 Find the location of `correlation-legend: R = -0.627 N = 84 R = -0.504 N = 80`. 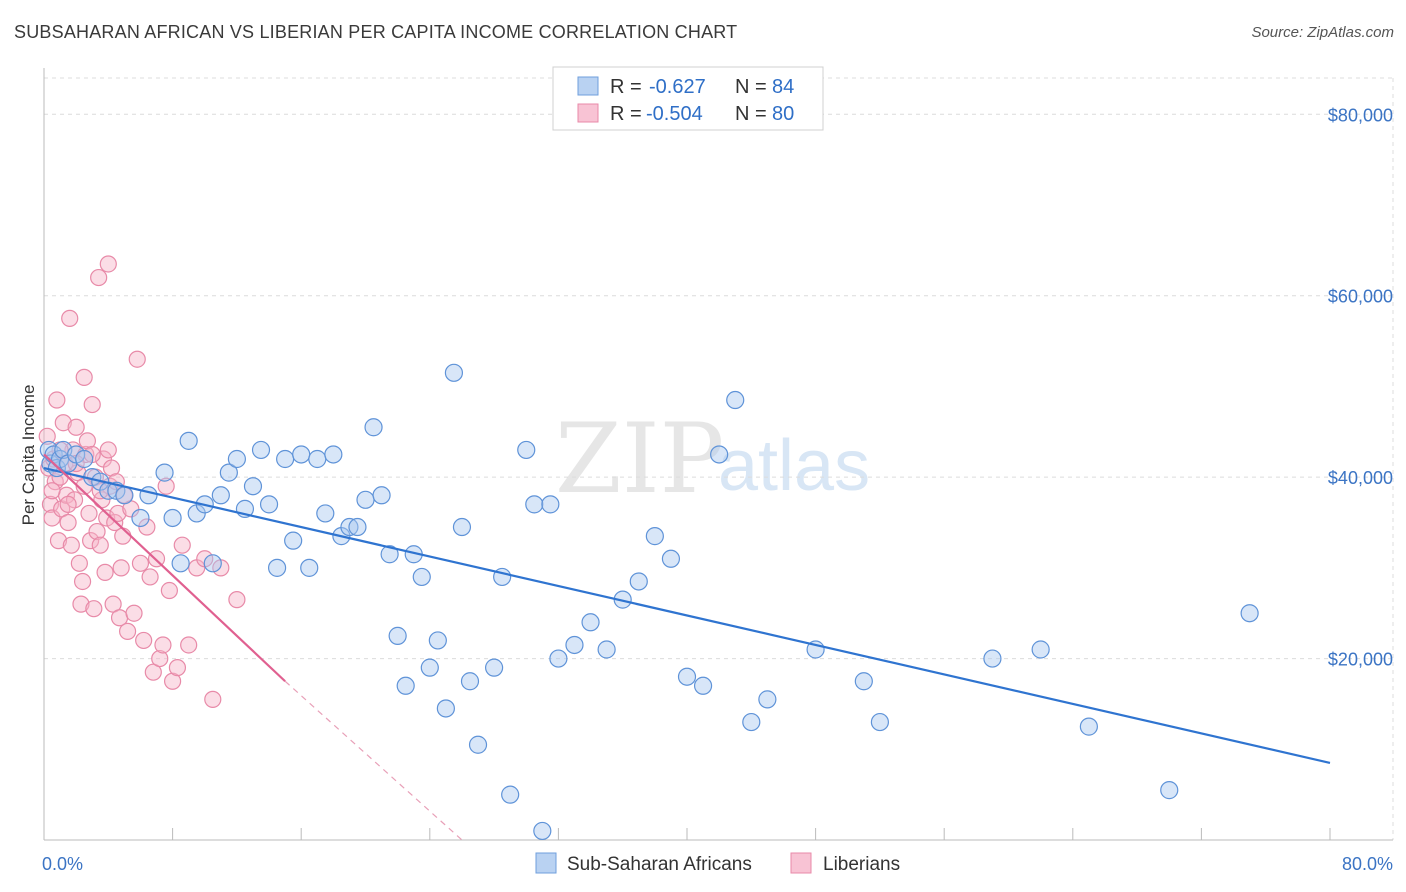

correlation-legend: R = -0.627 N = 84 R = -0.504 N = 80 is located at coordinates (688, 98).